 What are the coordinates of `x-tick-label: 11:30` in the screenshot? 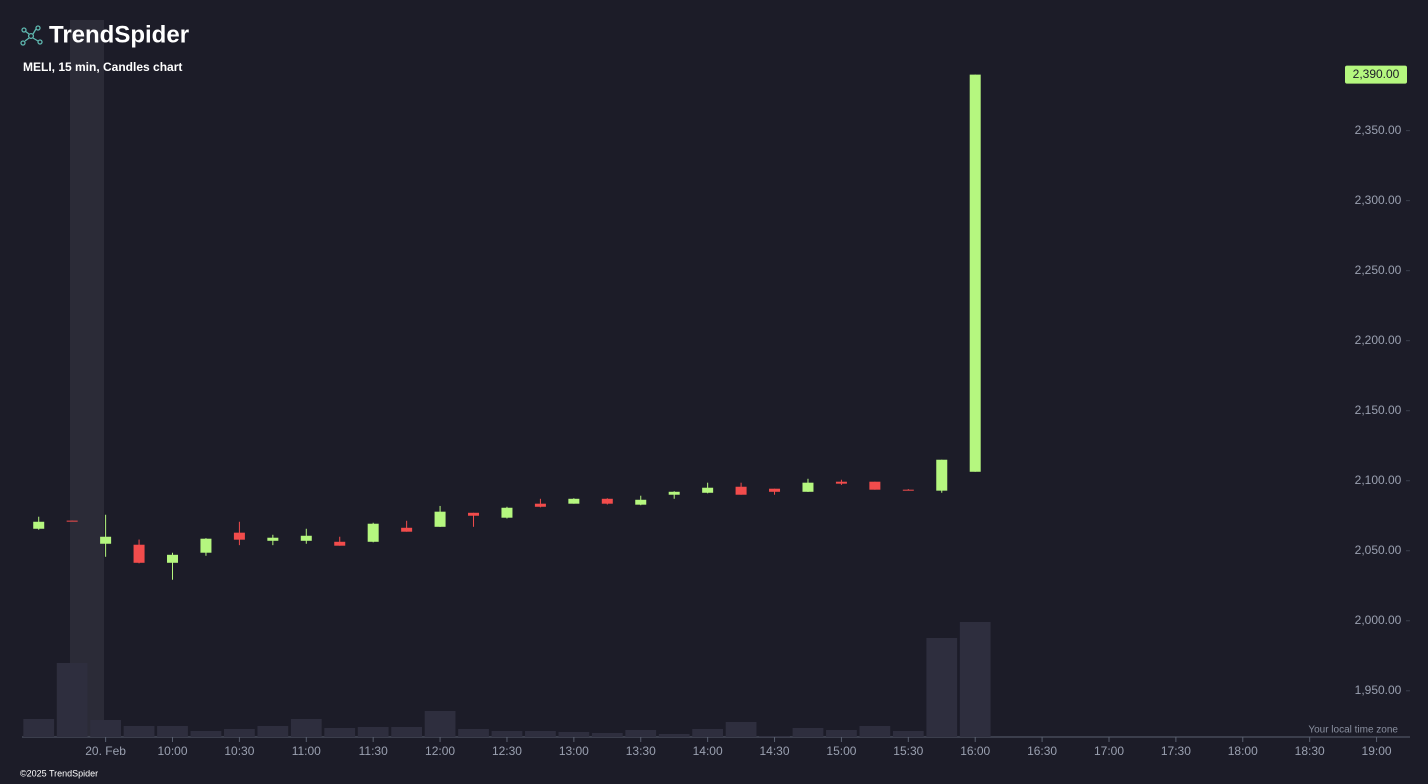 It's located at (373, 751).